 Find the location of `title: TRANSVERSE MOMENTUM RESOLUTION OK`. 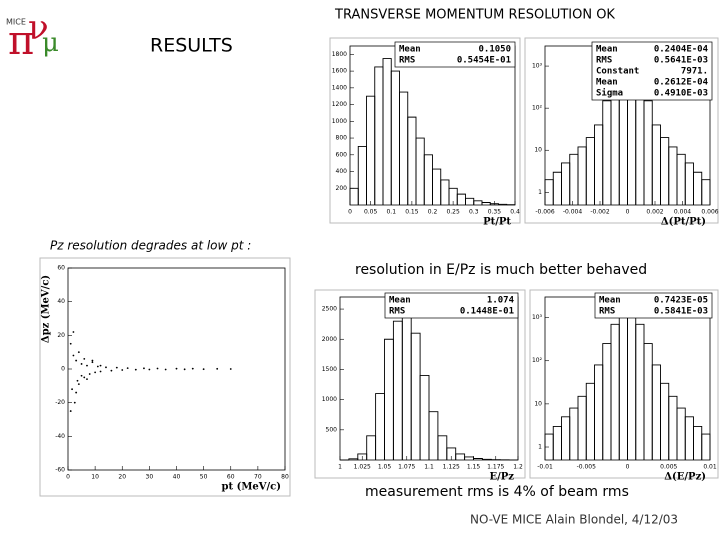

title: TRANSVERSE MOMENTUM RESOLUTION OK is located at coordinates (474, 15).